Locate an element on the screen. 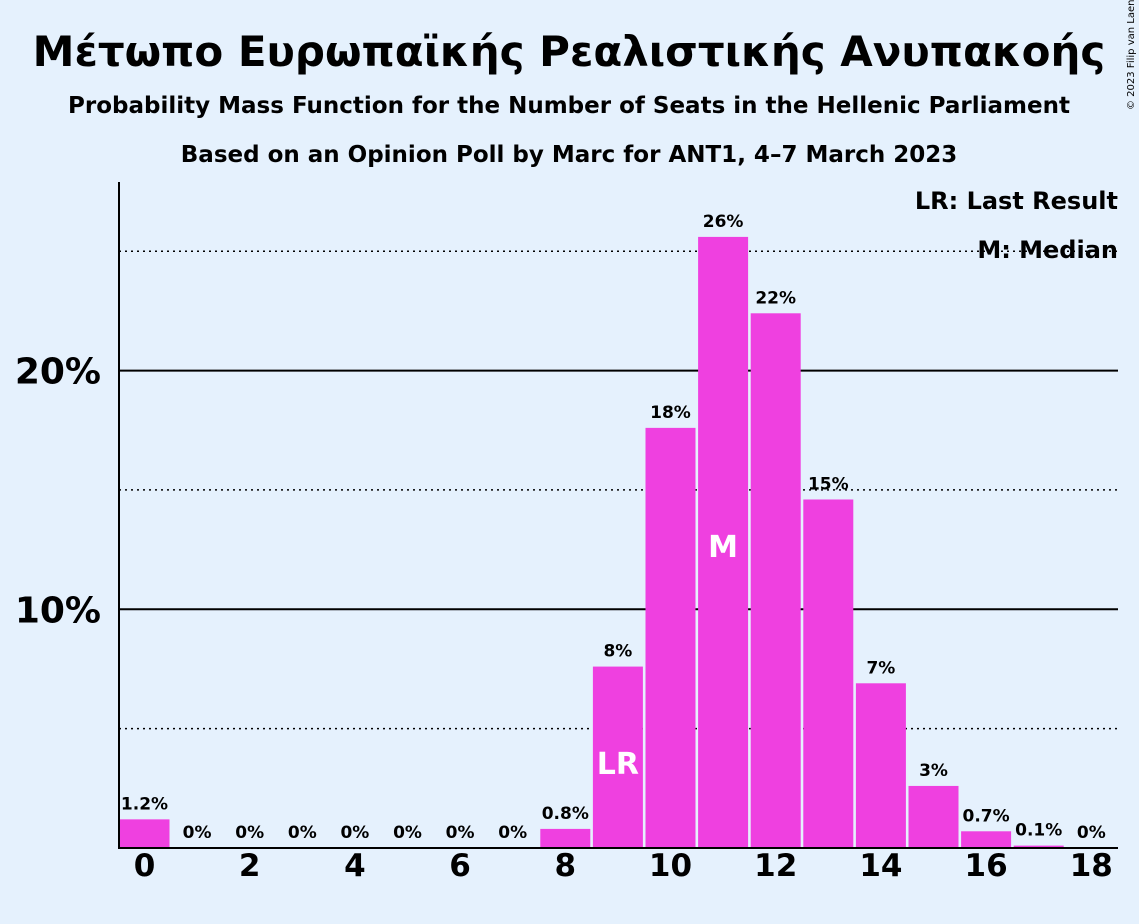 The image size is (1139, 924). x-axis-ticks: 0 2 4 6 8 10 12 14 16 18 is located at coordinates (623, 866).